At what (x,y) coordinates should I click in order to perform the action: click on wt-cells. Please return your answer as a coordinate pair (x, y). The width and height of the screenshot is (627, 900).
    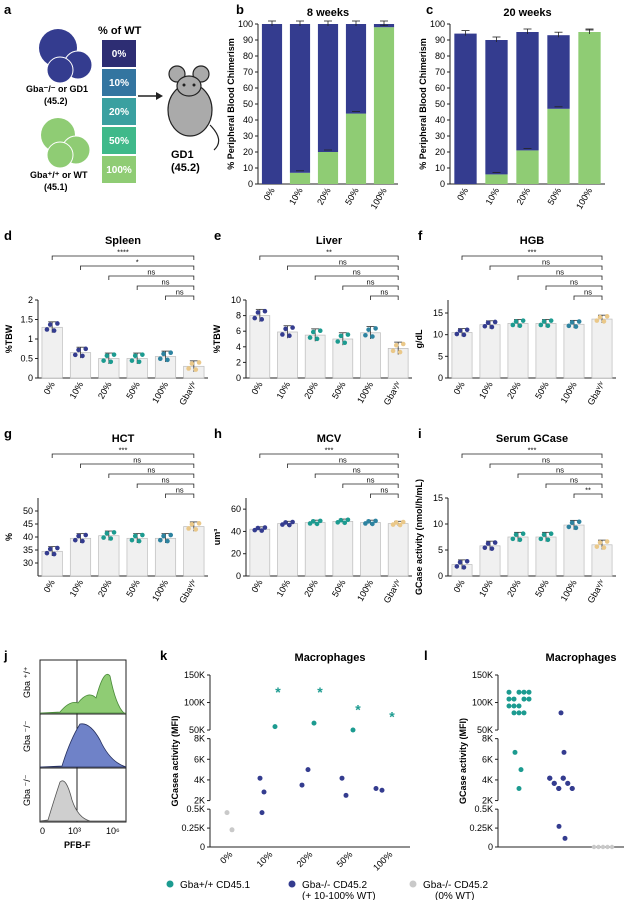
    Looking at the image, I should click on (66, 143).